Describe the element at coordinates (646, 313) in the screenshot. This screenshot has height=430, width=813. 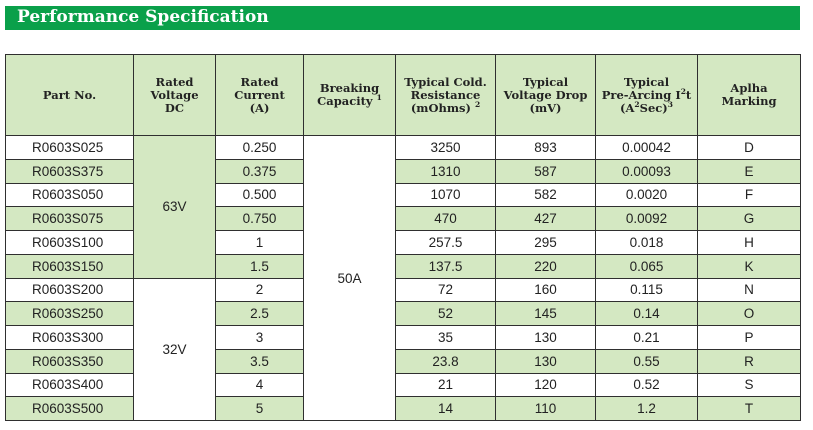
I see `pre-arcing: 0.14` at that location.